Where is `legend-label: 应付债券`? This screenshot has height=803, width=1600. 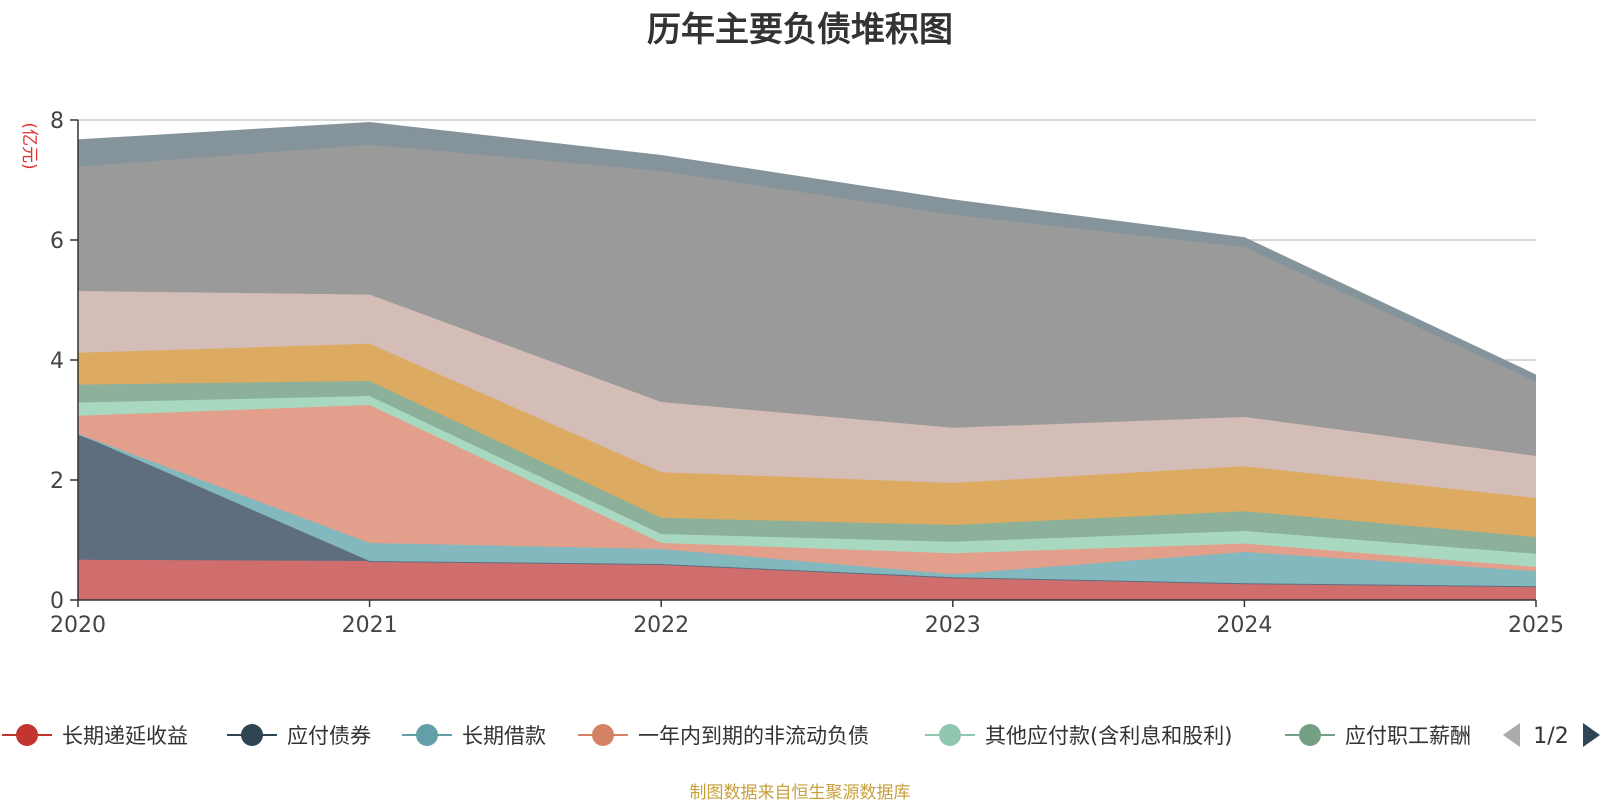 legend-label: 应付债券 is located at coordinates (329, 736).